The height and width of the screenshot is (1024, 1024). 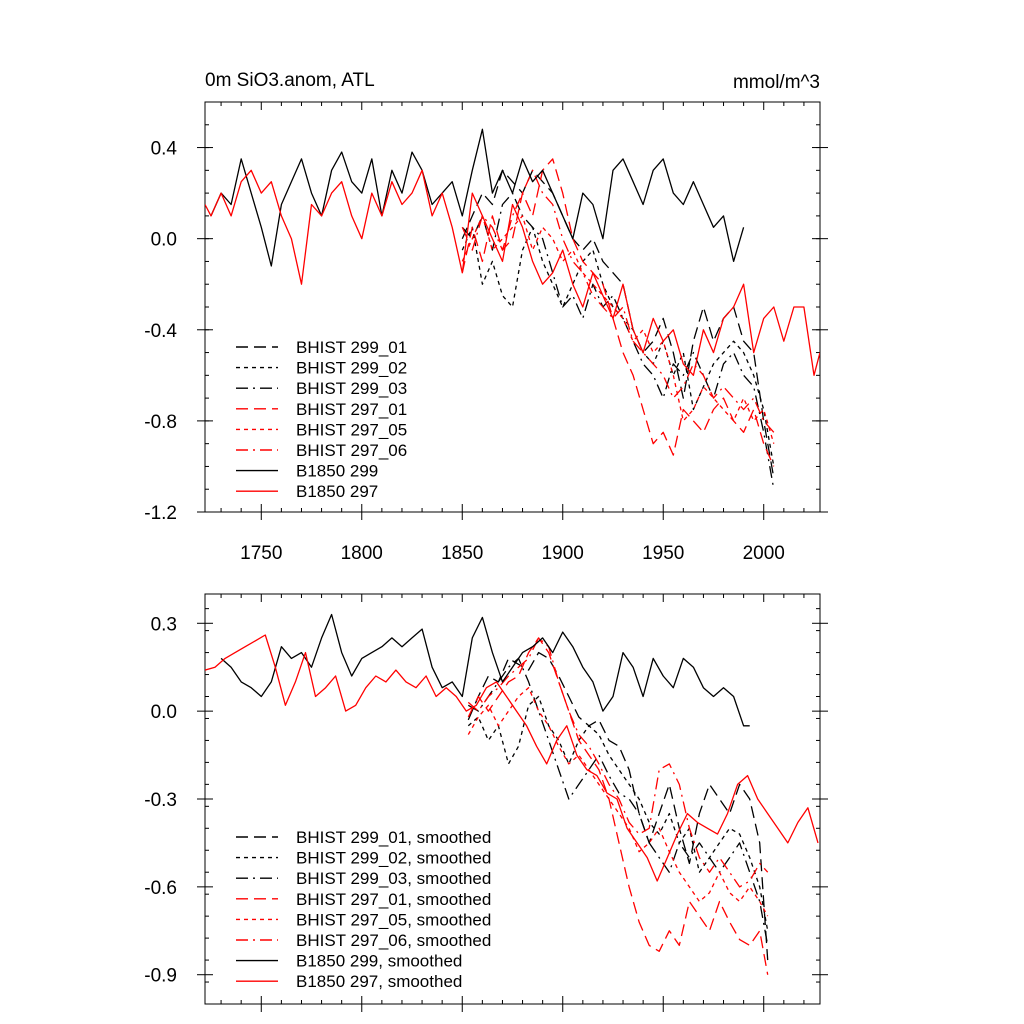 What do you see at coordinates (351, 409) in the screenshot?
I see `legend-label: BHIST 297_01` at bounding box center [351, 409].